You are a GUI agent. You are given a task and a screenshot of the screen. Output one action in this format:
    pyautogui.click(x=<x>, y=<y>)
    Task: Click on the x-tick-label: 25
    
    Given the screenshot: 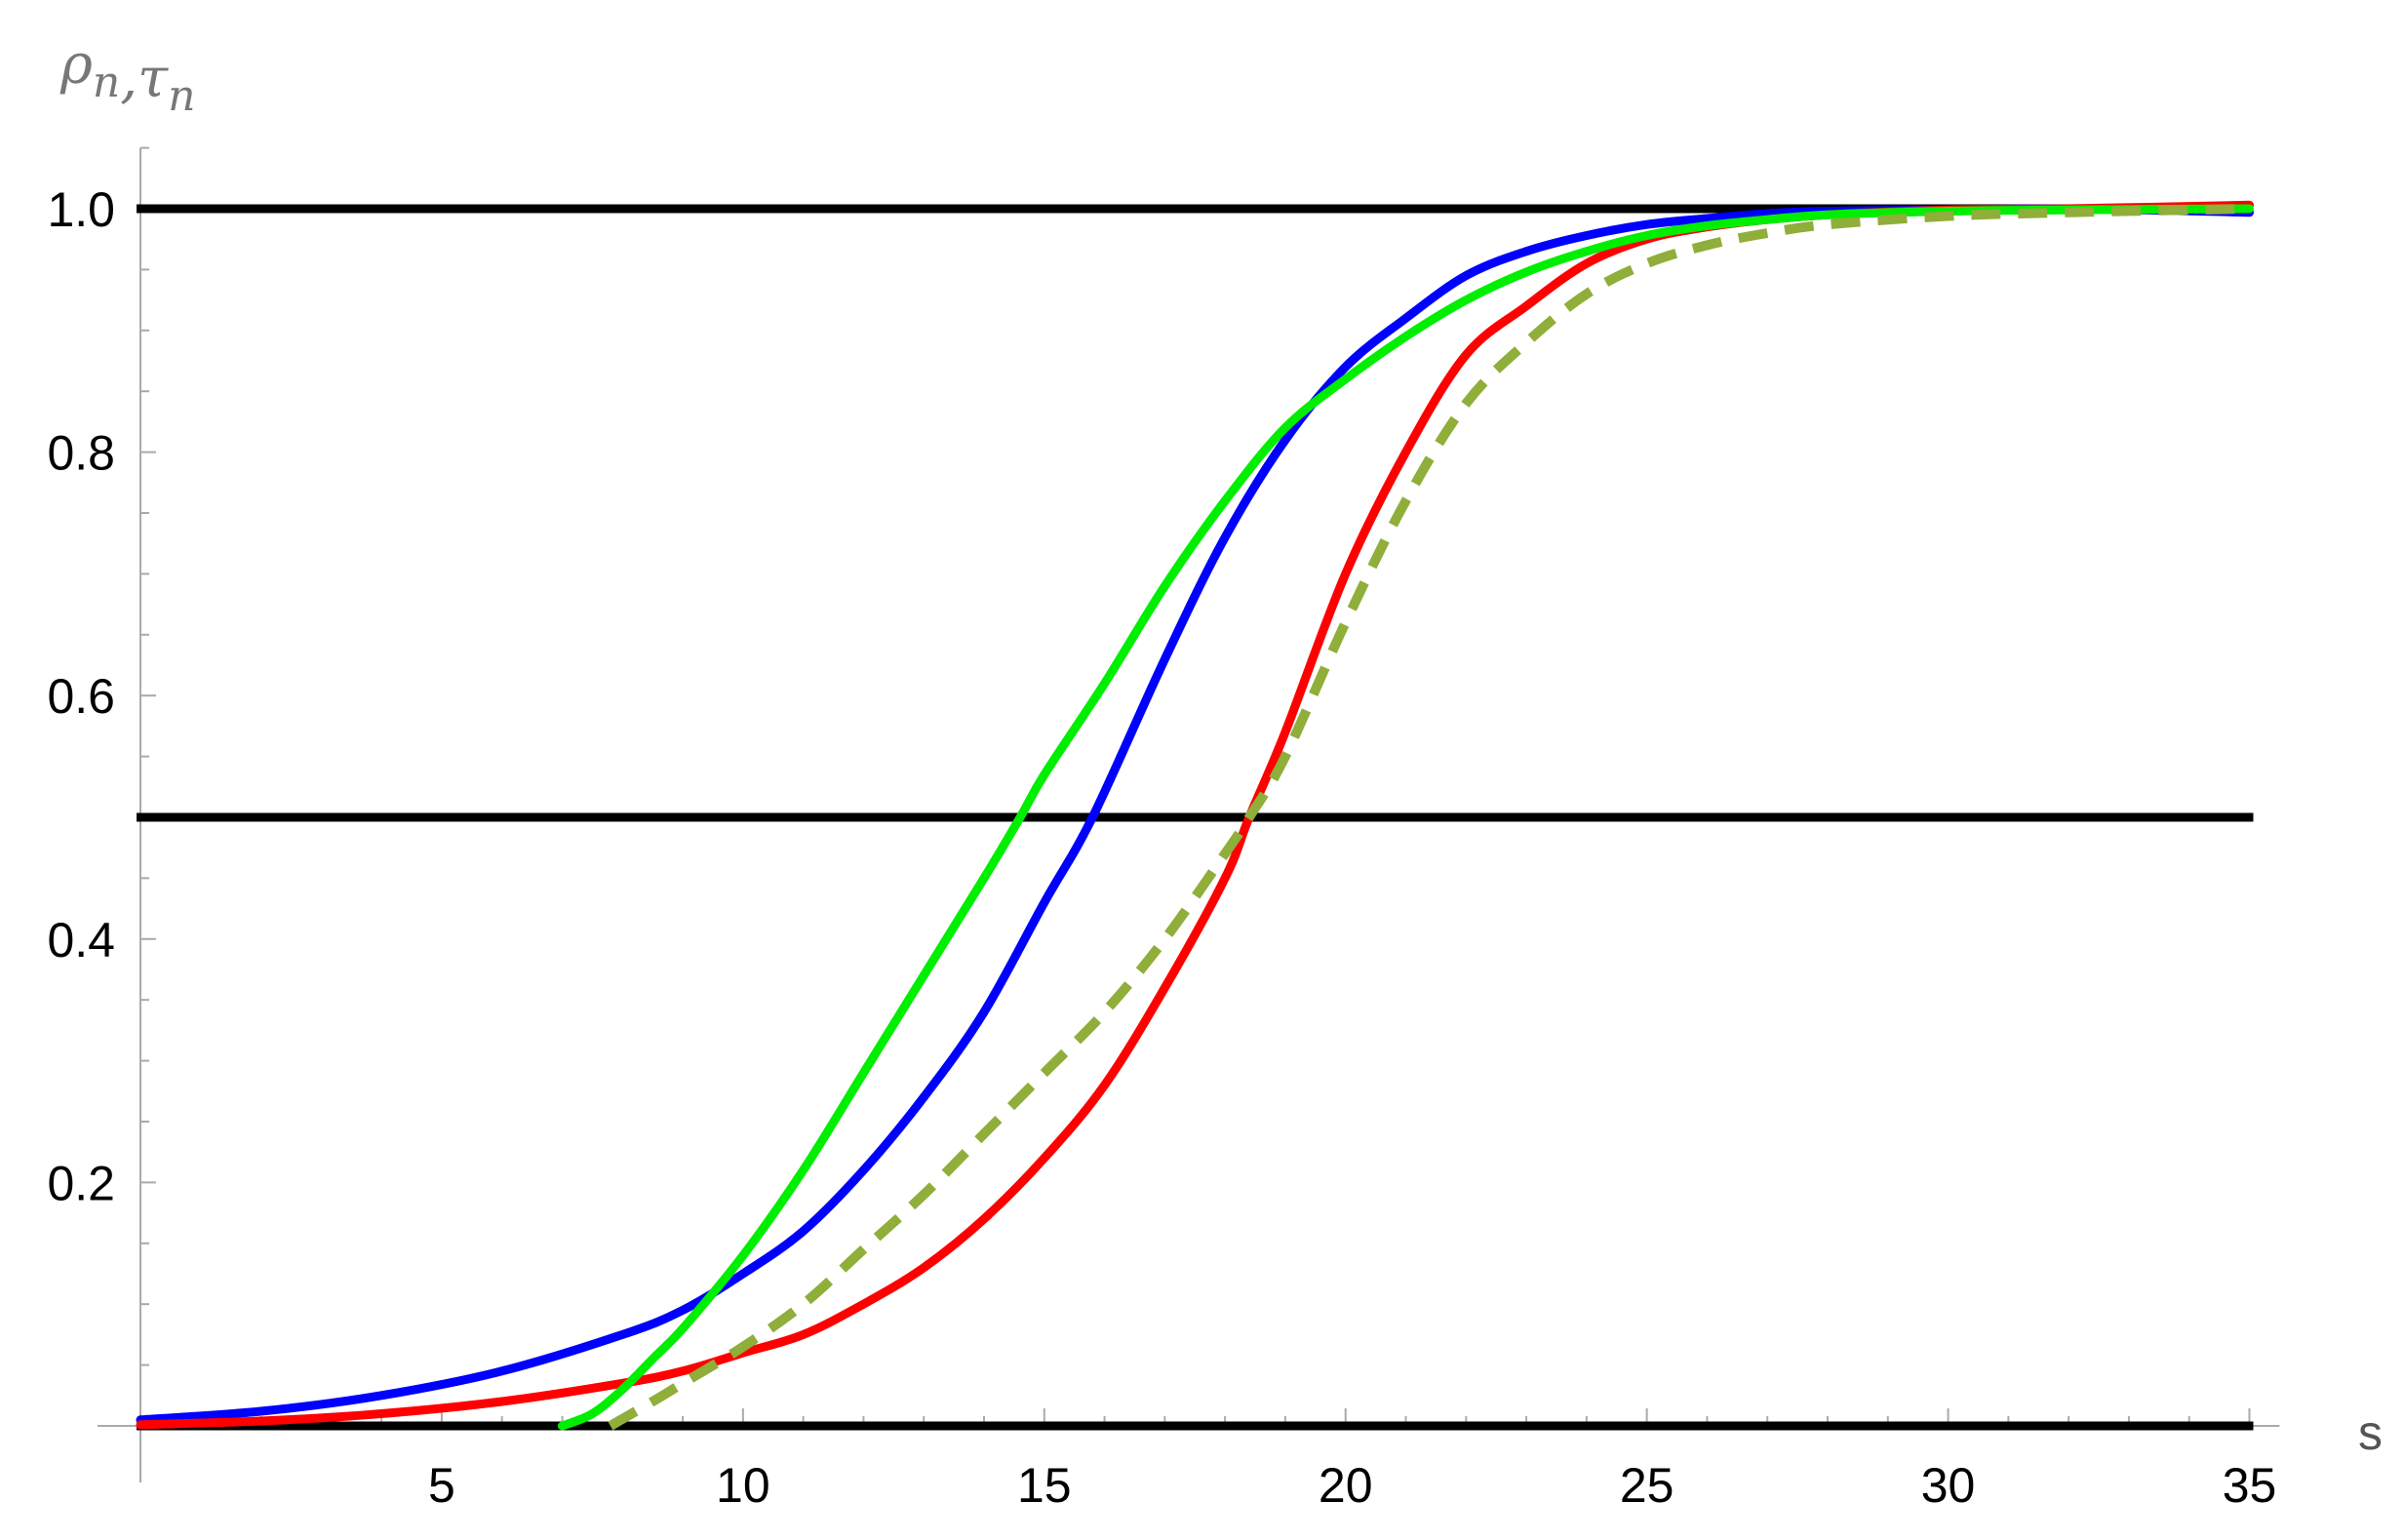 What is the action you would take?
    pyautogui.click(x=1647, y=1486)
    